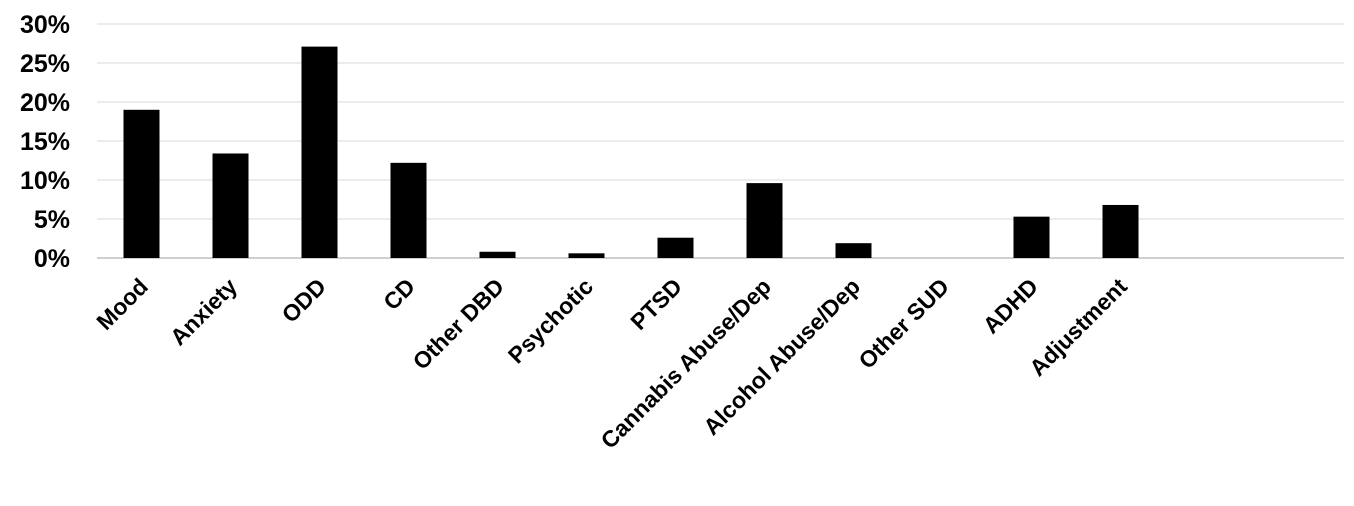 Image resolution: width=1354 pixels, height=506 pixels. I want to click on x-category-label: Anxiety, so click(203, 311).